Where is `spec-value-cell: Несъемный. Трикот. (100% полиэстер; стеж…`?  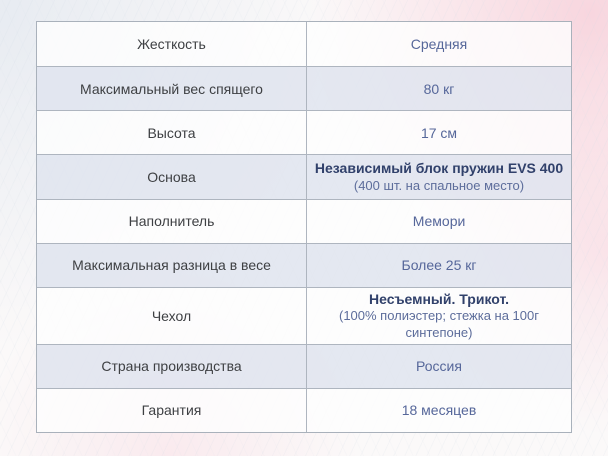
spec-value-cell: Несъемный. Трикот. (100% полиэстер; стеж… is located at coordinates (438, 315).